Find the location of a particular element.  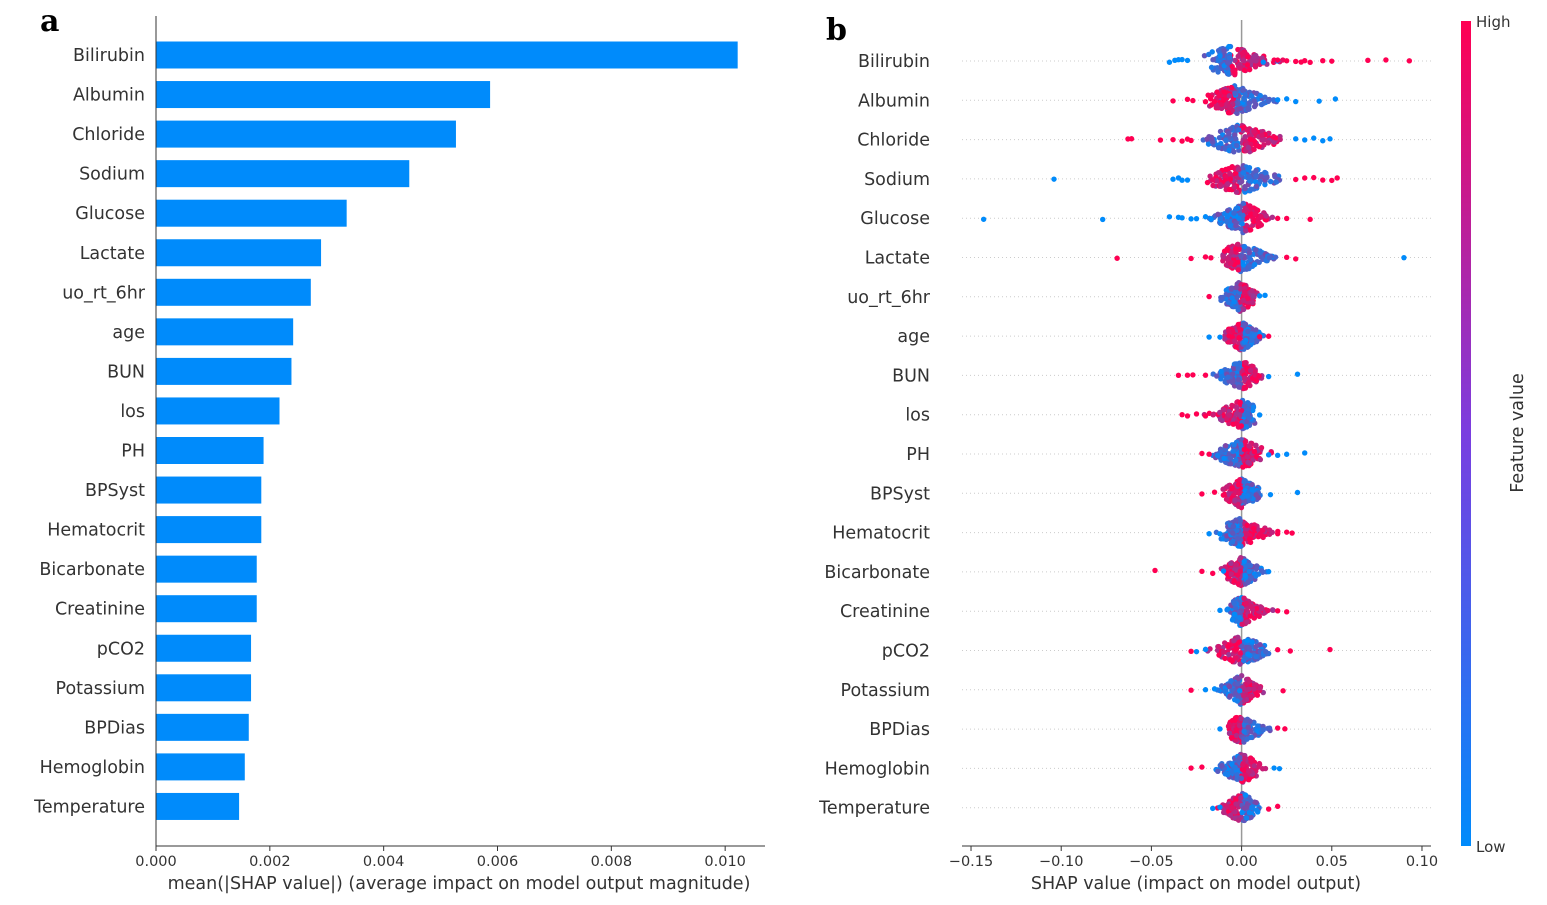

bar-potassium is located at coordinates (204, 688).